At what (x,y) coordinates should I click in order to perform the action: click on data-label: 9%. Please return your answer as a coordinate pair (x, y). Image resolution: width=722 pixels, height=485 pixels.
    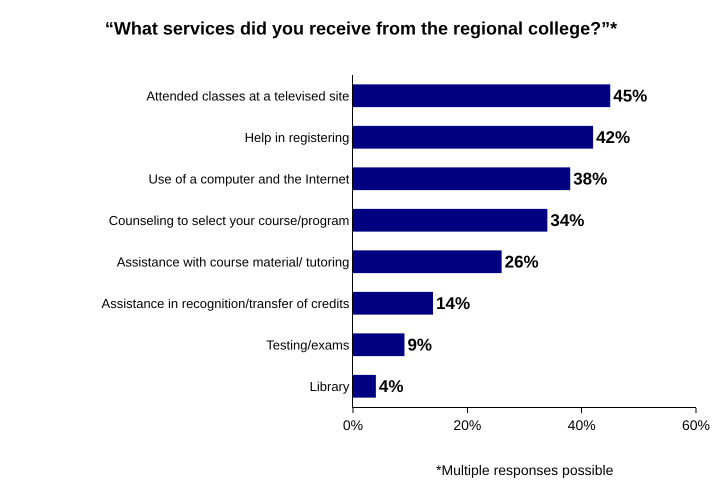
    Looking at the image, I should click on (419, 344).